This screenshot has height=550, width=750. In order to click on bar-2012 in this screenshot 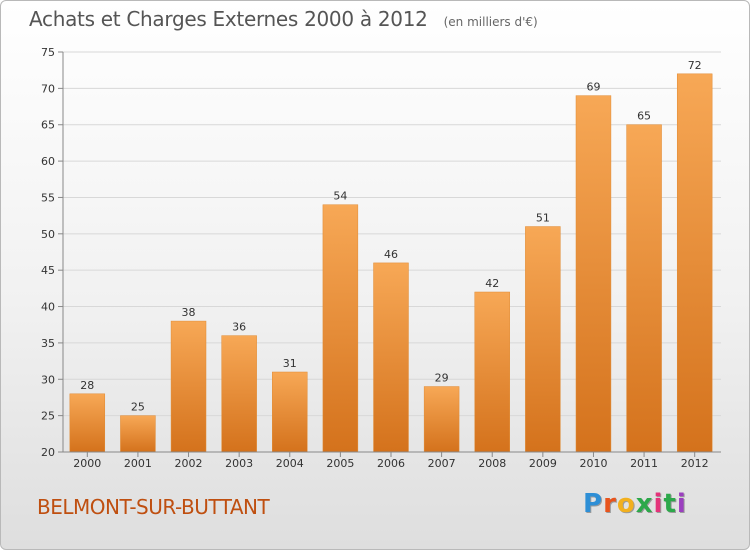, I will do `click(694, 263)`.